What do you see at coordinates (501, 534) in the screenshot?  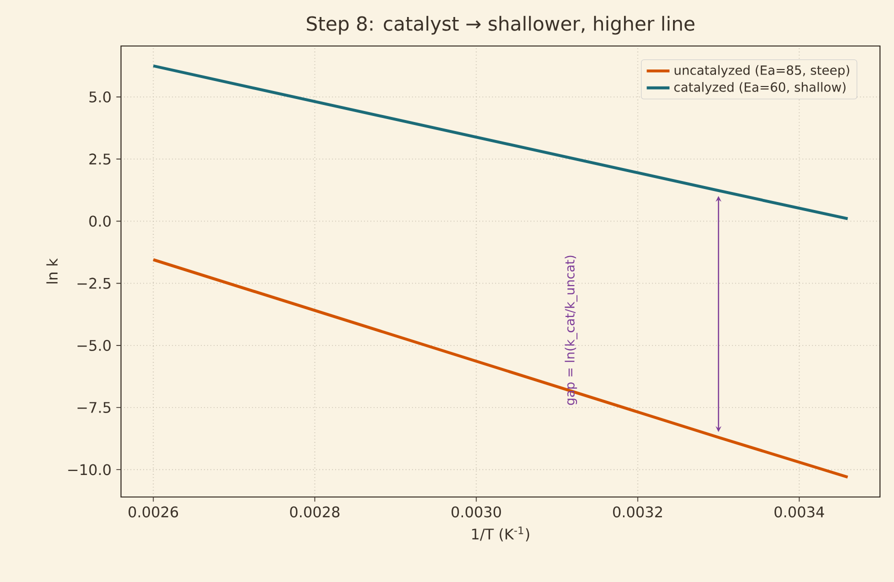 I see `x-axis-title: 1/T (K$^{-1}$)` at bounding box center [501, 534].